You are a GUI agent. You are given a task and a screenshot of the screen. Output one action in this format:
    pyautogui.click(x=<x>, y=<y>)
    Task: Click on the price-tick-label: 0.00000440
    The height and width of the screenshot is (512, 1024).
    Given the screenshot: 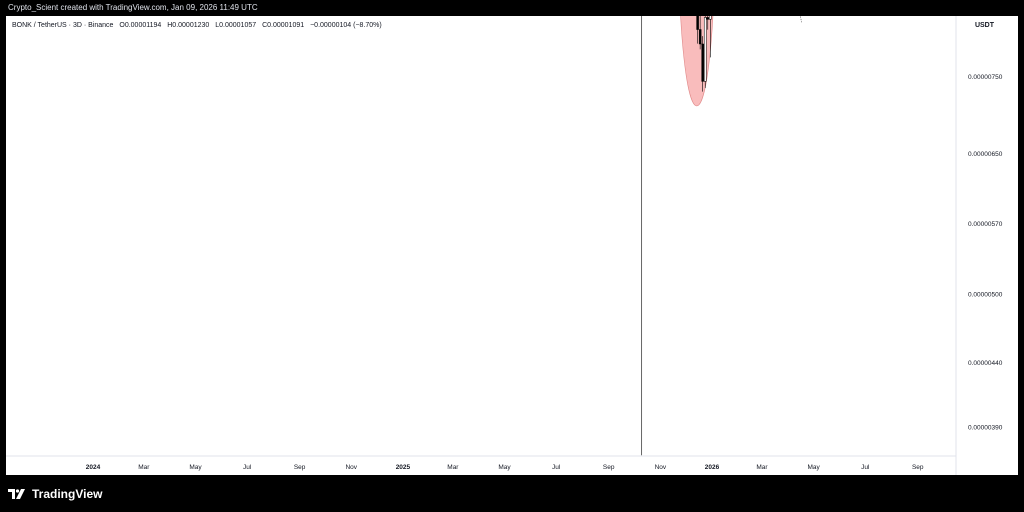 What is the action you would take?
    pyautogui.click(x=985, y=363)
    